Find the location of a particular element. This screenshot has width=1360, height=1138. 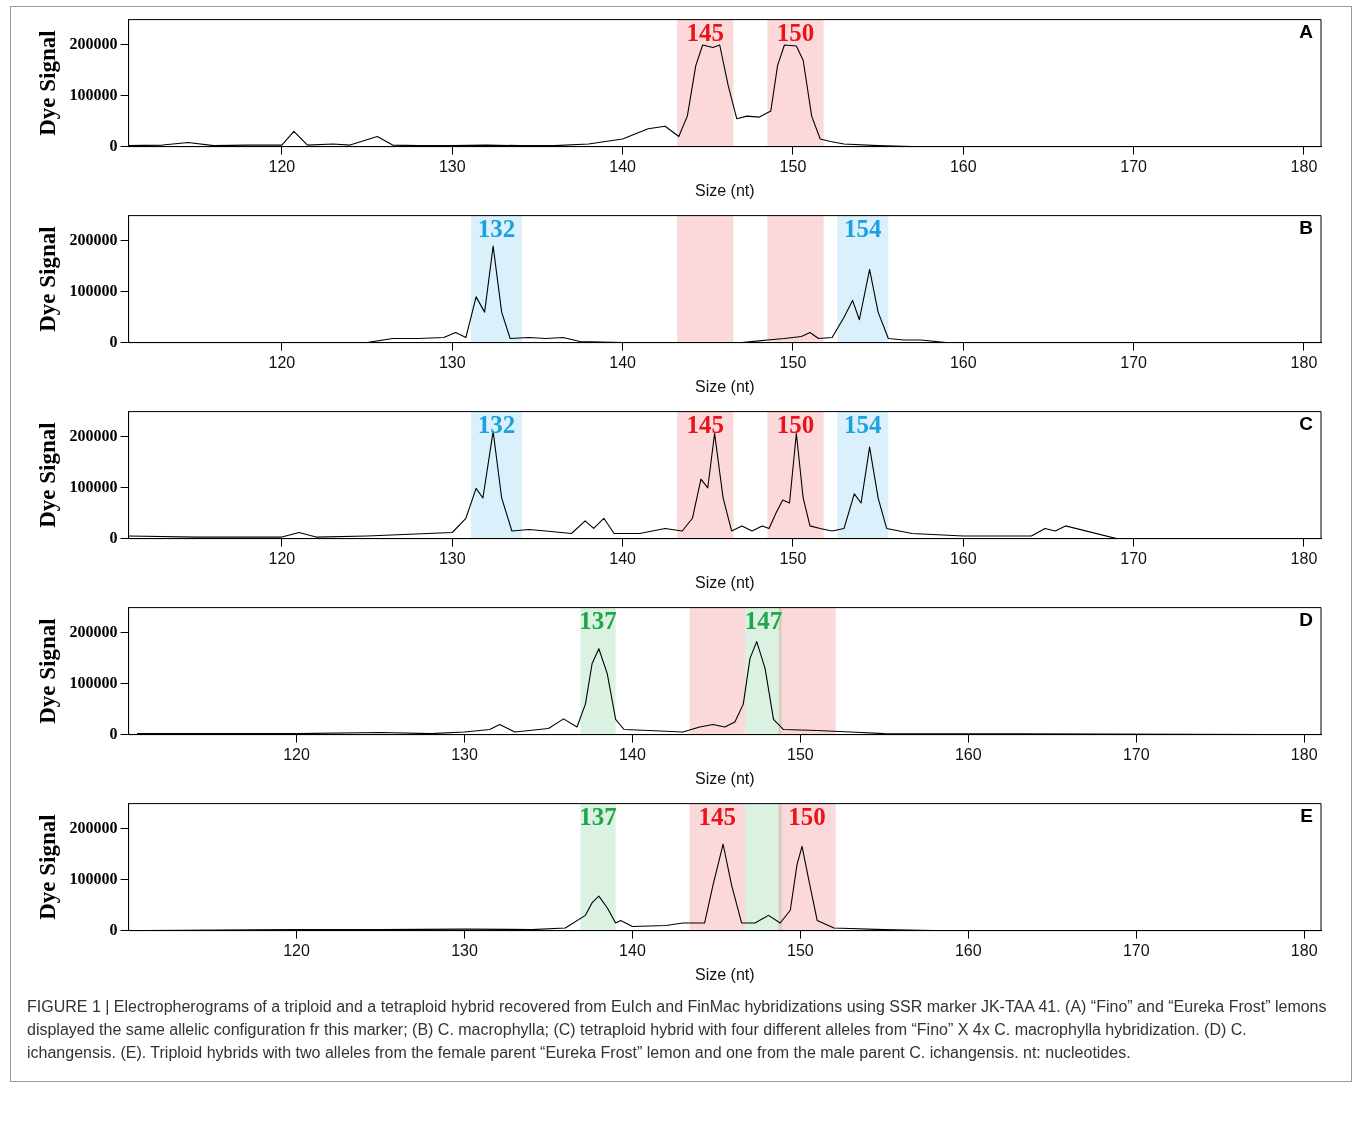

annotation: A is located at coordinates (1306, 32).